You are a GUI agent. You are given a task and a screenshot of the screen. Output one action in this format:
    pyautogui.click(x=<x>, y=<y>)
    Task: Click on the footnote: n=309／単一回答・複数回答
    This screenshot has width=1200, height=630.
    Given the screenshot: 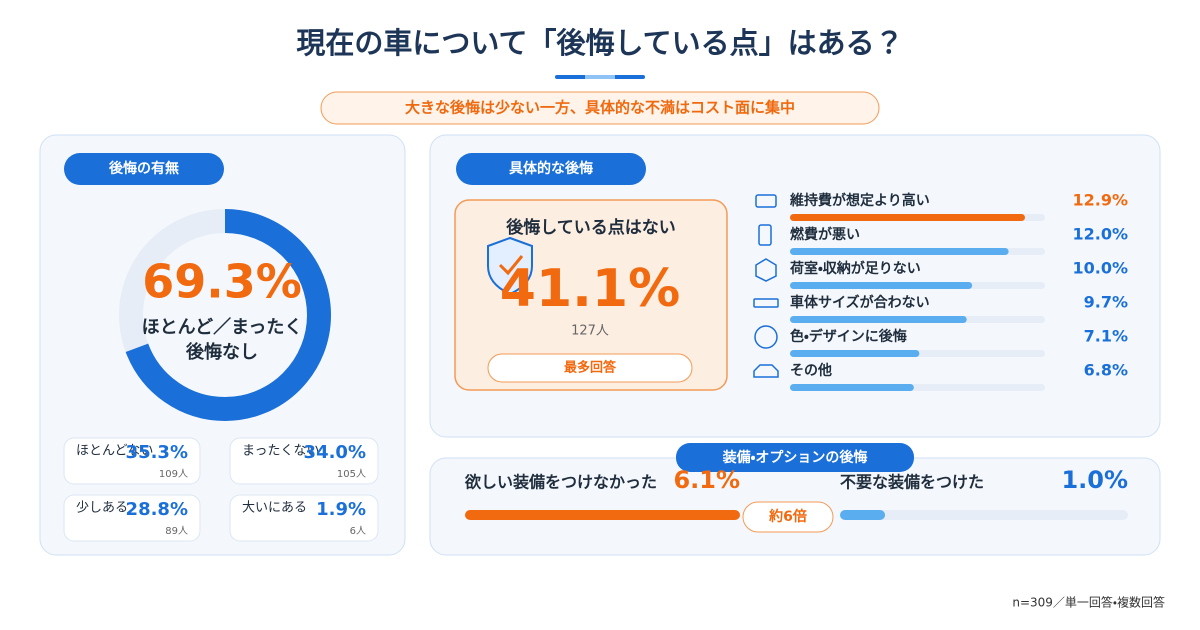 What is the action you would take?
    pyautogui.click(x=1088, y=602)
    